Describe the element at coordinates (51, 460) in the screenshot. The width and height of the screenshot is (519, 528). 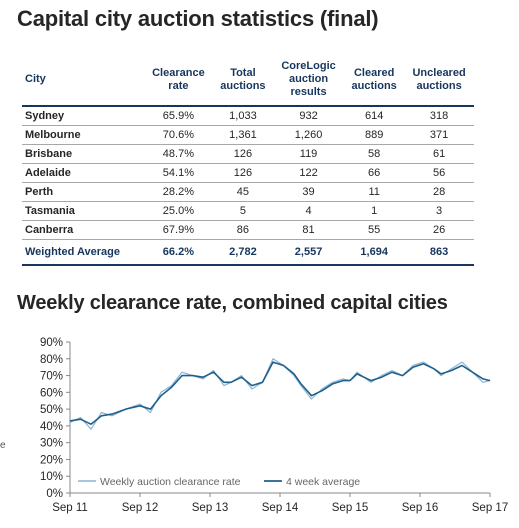
I see `y-tick-label: 20%` at that location.